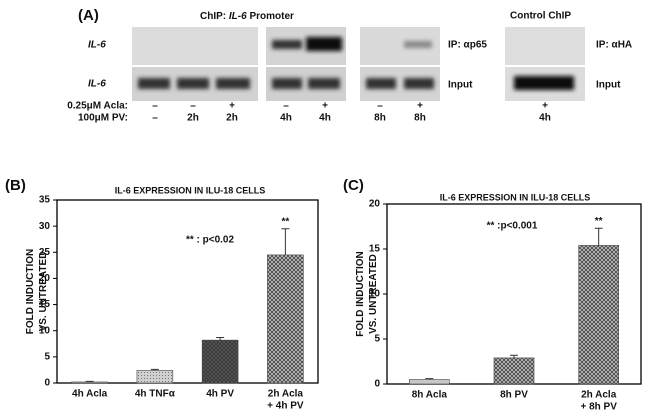 This screenshot has width=650, height=414. I want to click on row-label: 0.25μM Acla:, so click(97, 106).